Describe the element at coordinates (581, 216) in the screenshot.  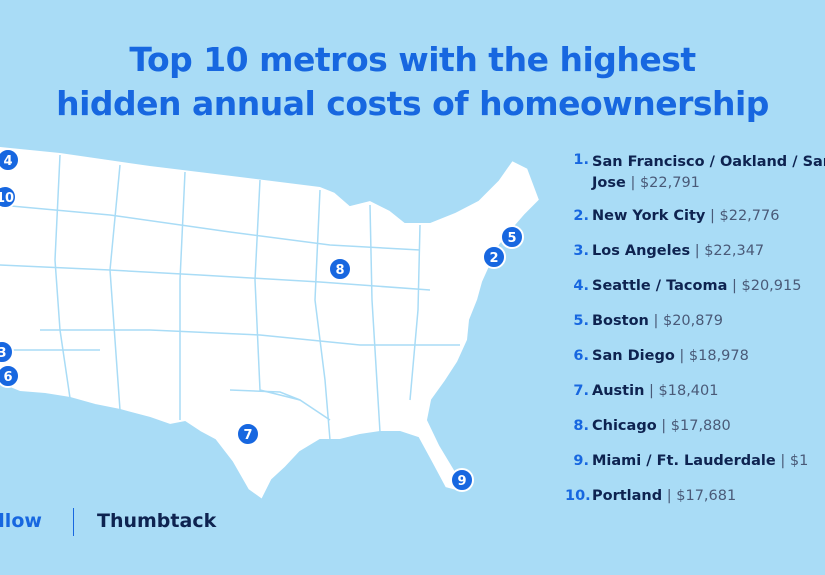
I see `rank: 2.` at that location.